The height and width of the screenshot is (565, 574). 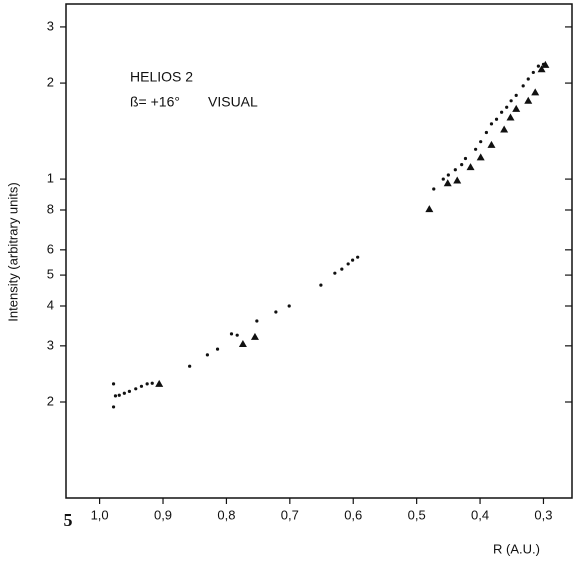 I want to click on x-tick-label: 0,7, so click(x=290, y=514).